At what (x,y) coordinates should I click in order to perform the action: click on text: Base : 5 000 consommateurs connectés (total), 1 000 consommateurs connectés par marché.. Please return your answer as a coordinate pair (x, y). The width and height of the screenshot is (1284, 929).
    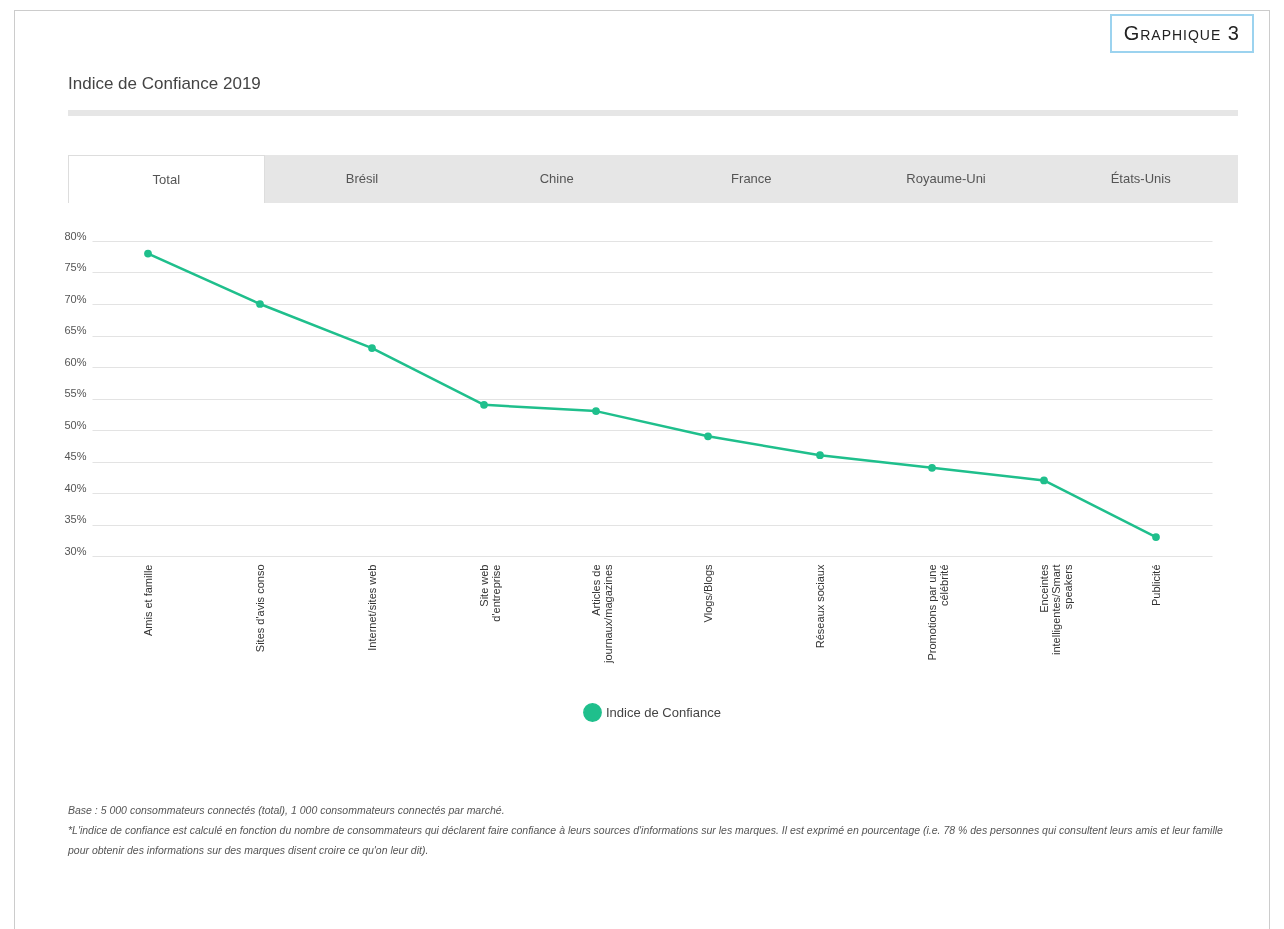
    Looking at the image, I should click on (287, 810).